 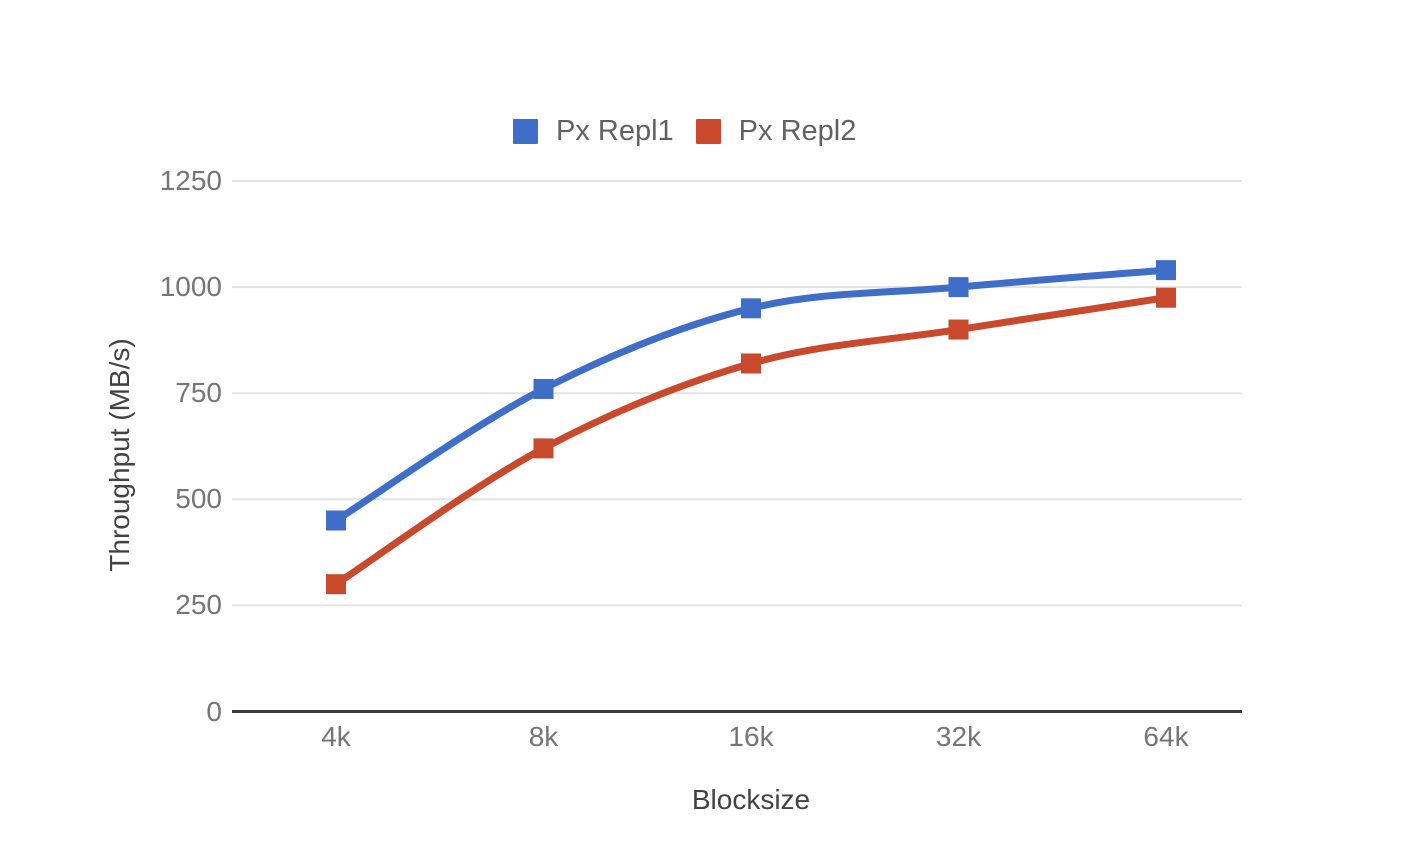 What do you see at coordinates (543, 388) in the screenshot?
I see `data-point-series1-8k` at bounding box center [543, 388].